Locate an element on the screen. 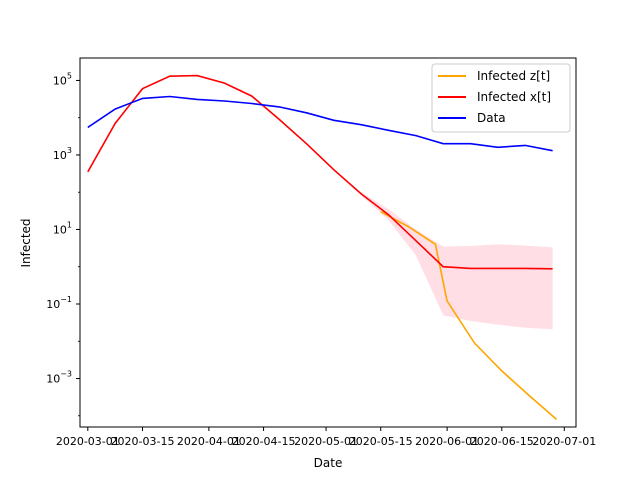 The image size is (640, 480). y-tick-label: 10⁵ is located at coordinates (62, 79).